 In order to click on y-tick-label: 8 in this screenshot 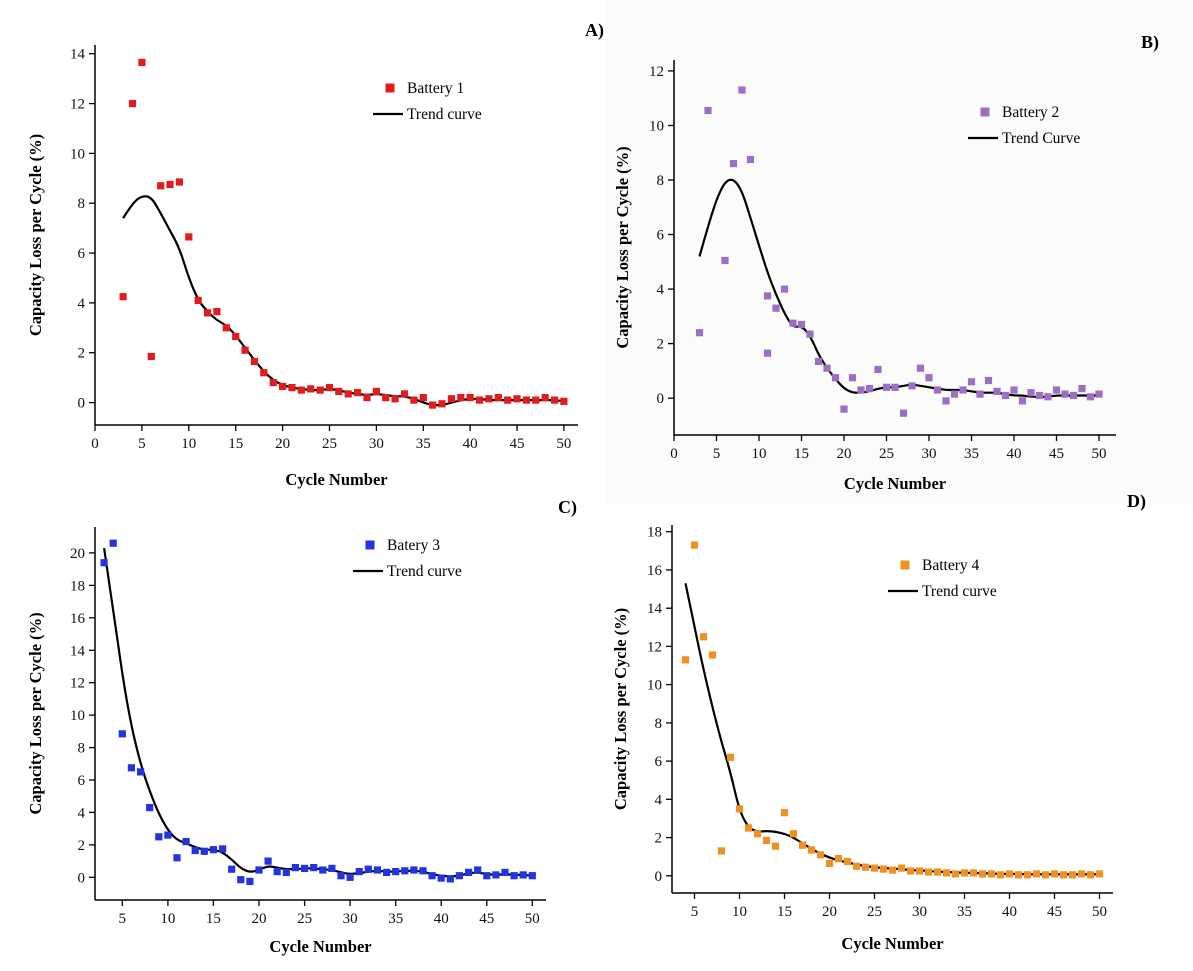, I will do `click(82, 204)`.